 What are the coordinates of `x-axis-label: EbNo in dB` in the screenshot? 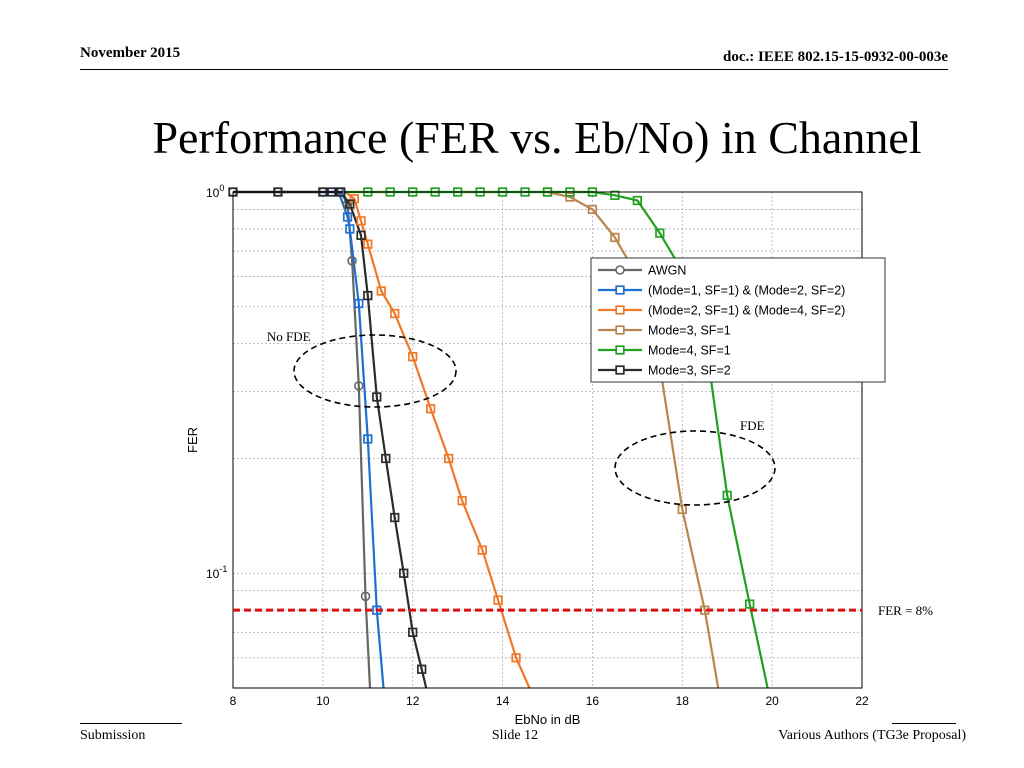 It's located at (548, 719).